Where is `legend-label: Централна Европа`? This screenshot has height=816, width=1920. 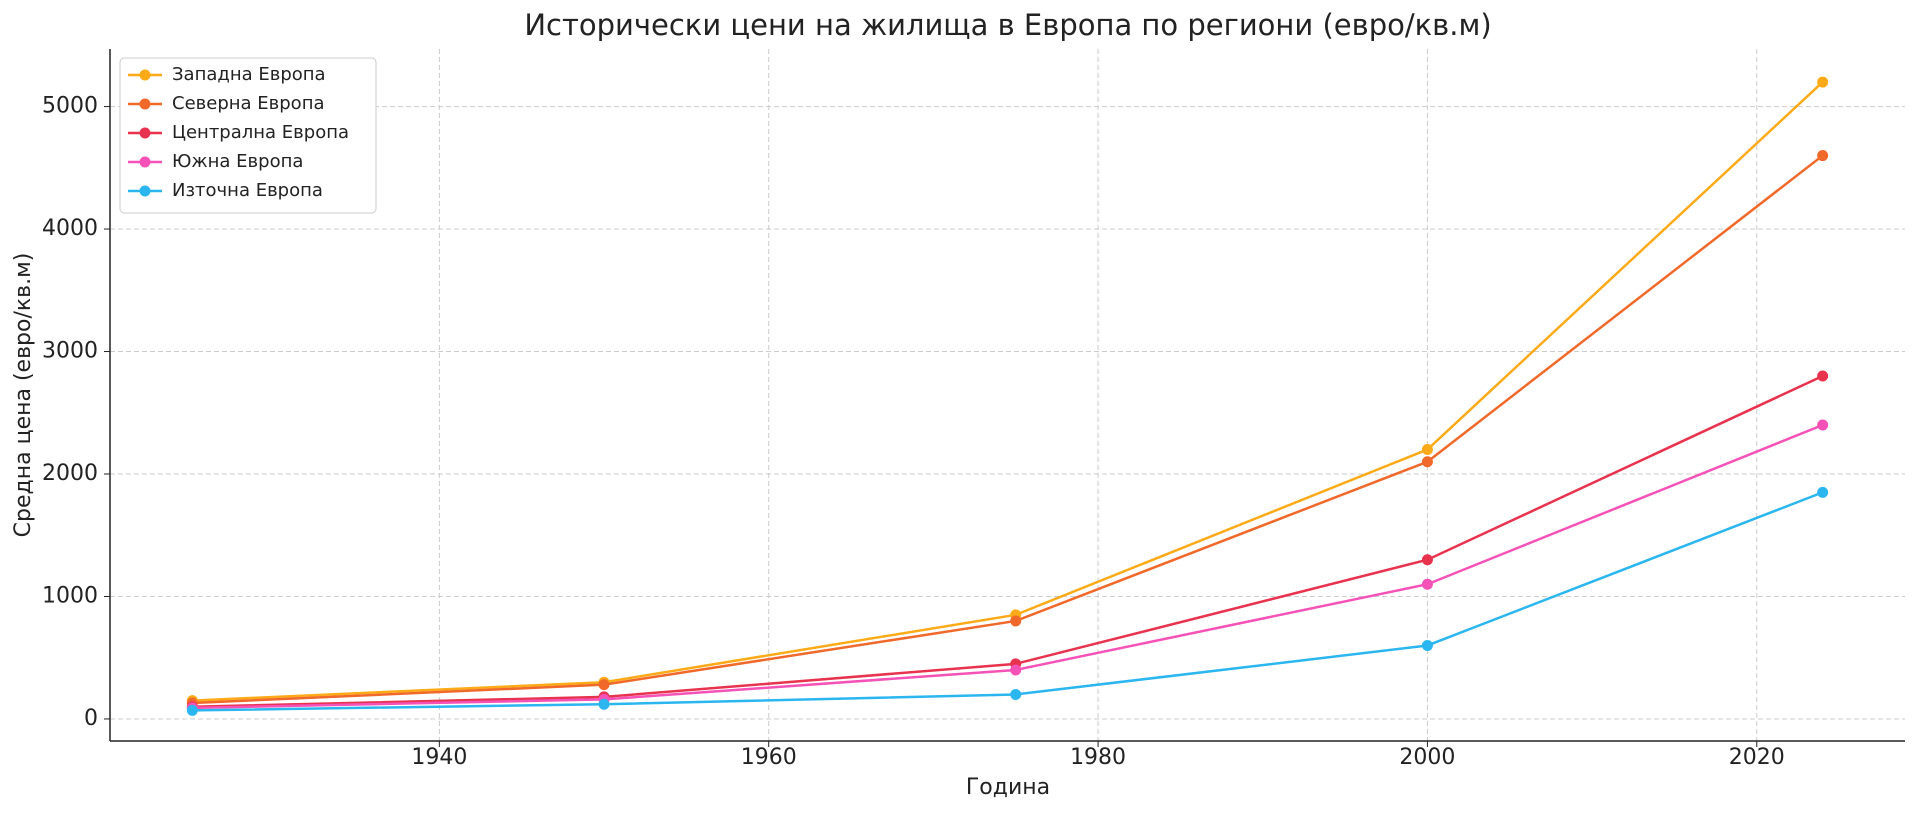
legend-label: Централна Европа is located at coordinates (260, 132).